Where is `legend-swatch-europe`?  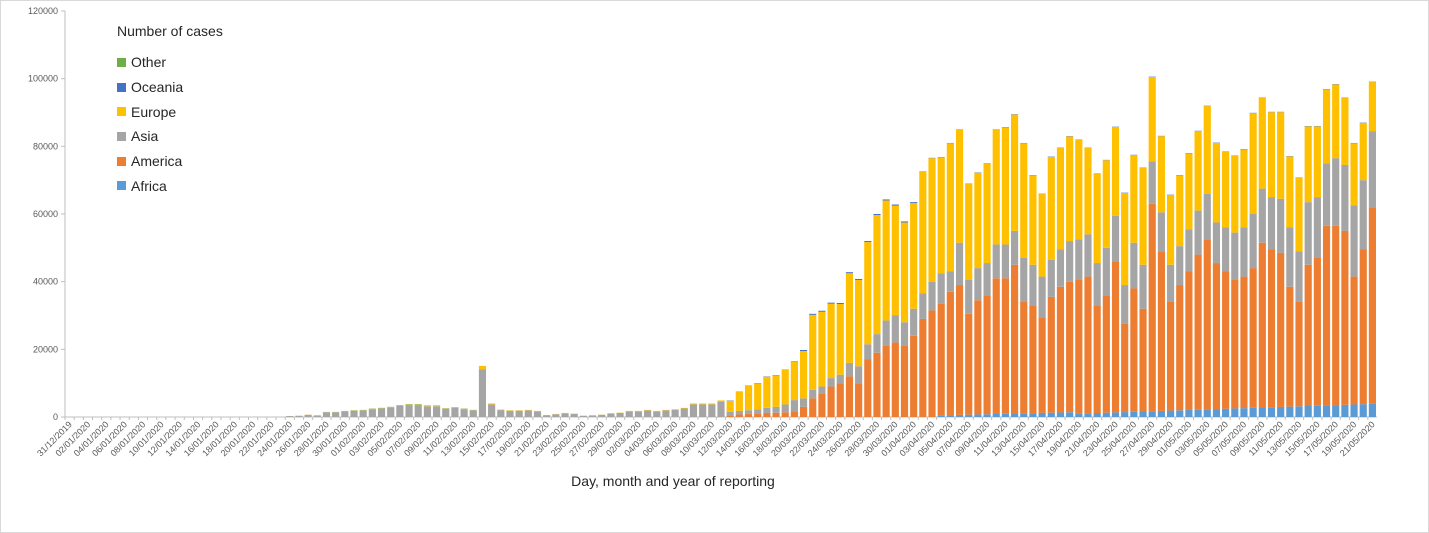
legend-swatch-europe is located at coordinates (121, 112).